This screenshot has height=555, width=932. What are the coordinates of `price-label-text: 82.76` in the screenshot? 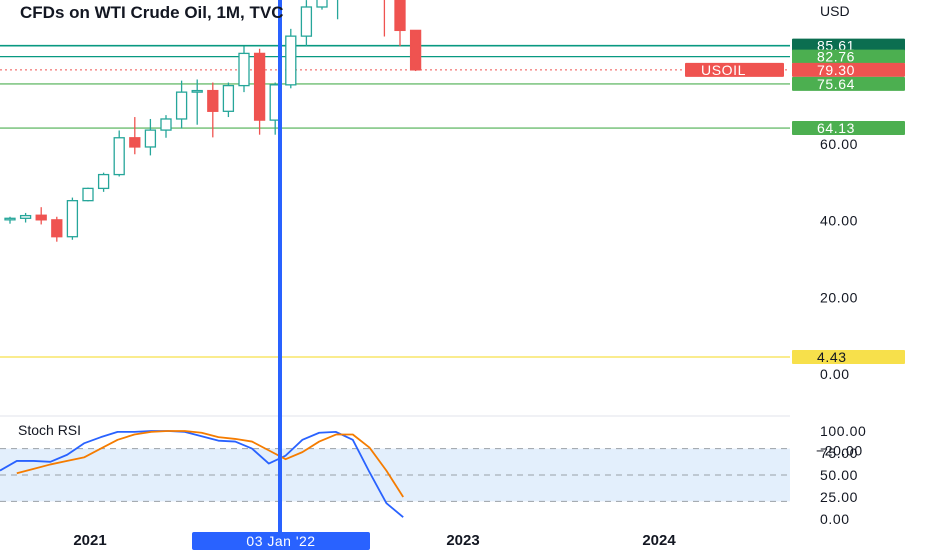 It's located at (836, 57).